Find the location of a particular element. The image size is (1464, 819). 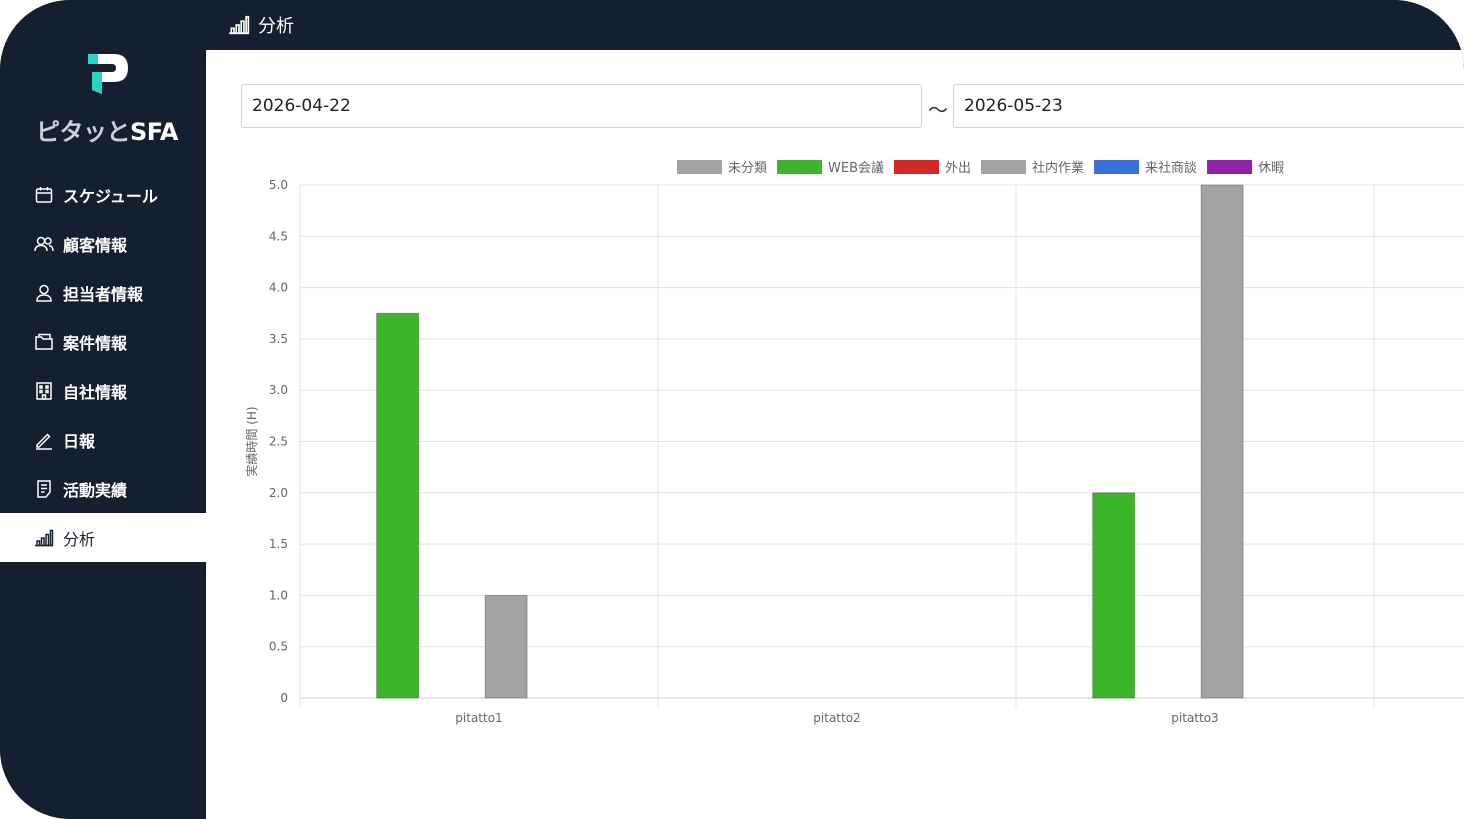

sidebar-item-label: 自社情報 is located at coordinates (95, 392).